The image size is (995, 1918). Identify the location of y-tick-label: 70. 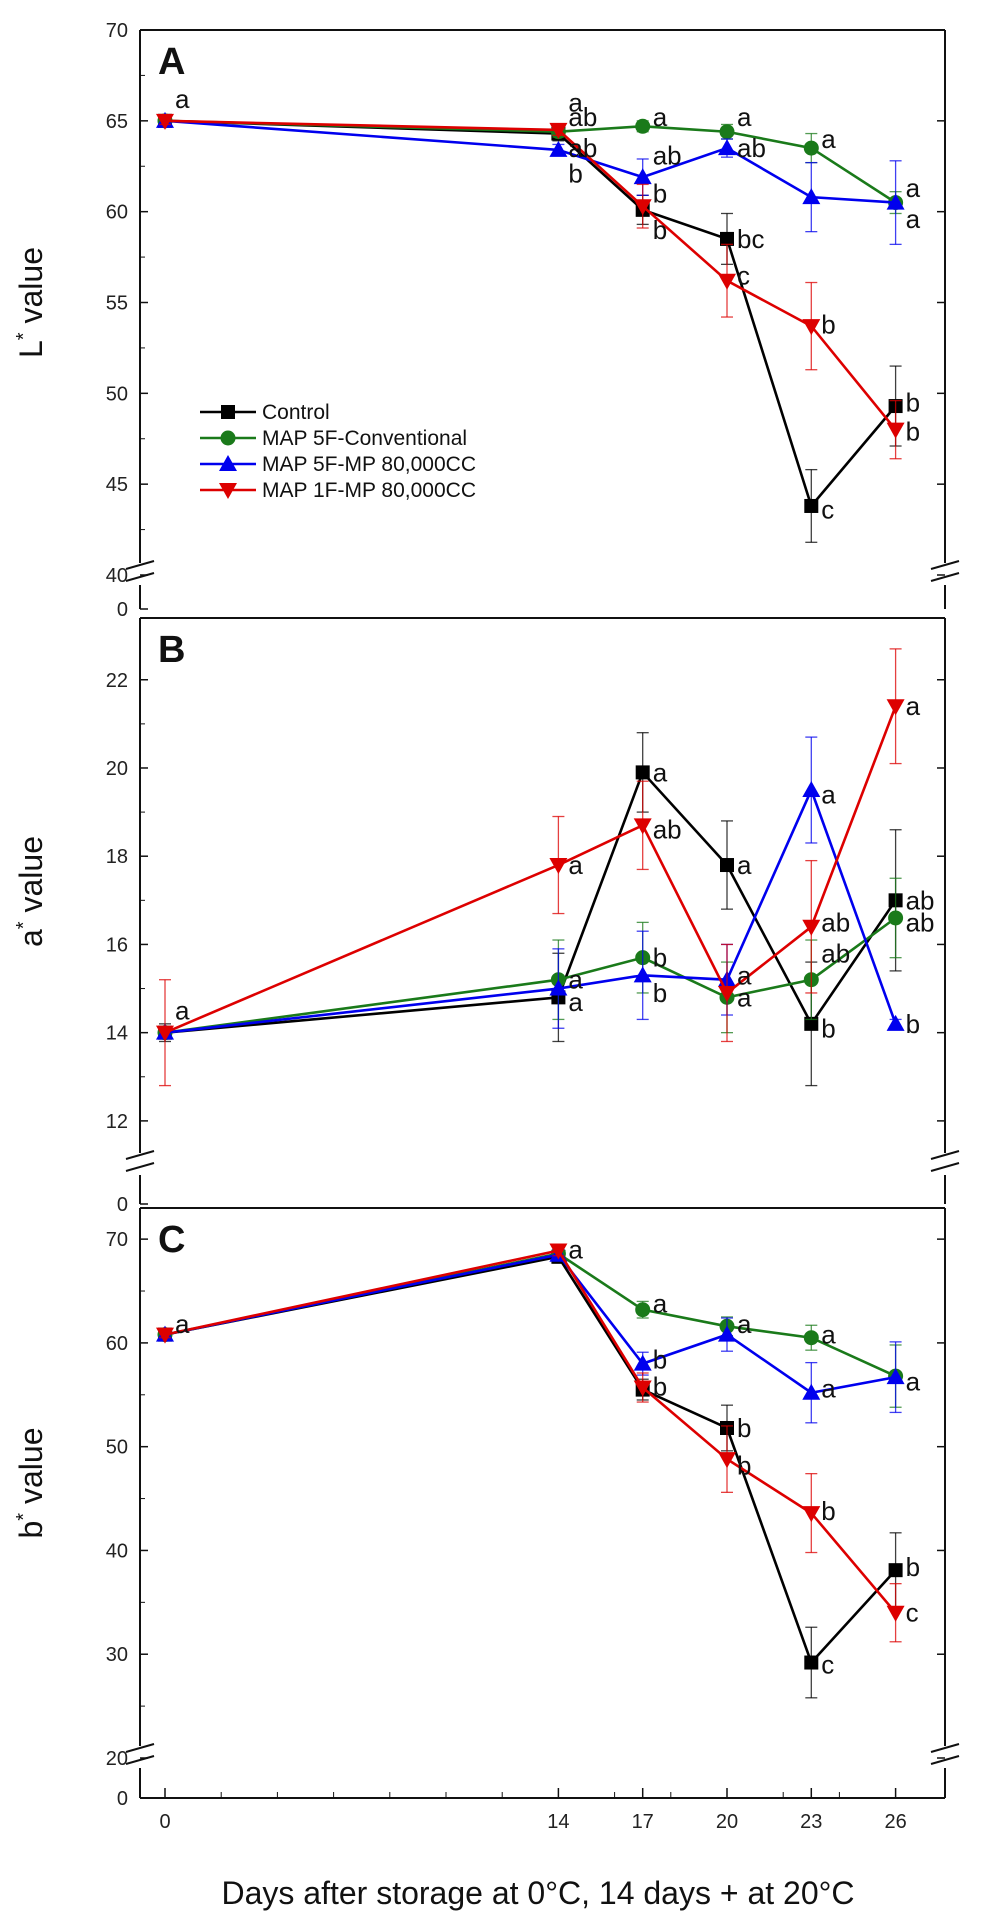
(117, 31).